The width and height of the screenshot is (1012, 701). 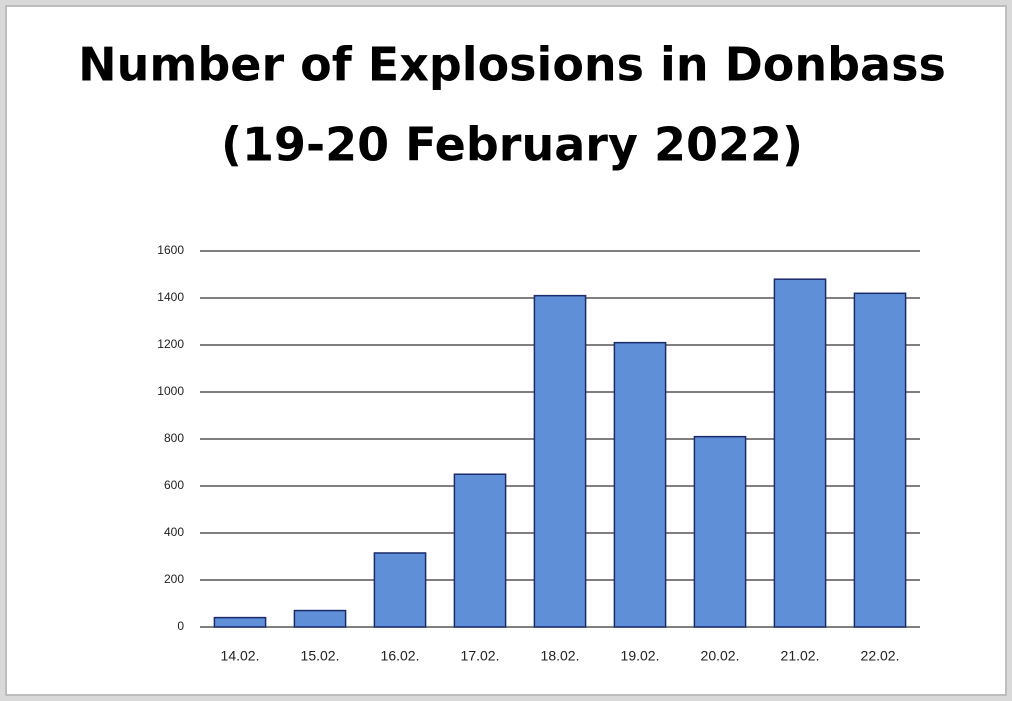 What do you see at coordinates (174, 579) in the screenshot?
I see `y-tick-label: 200` at bounding box center [174, 579].